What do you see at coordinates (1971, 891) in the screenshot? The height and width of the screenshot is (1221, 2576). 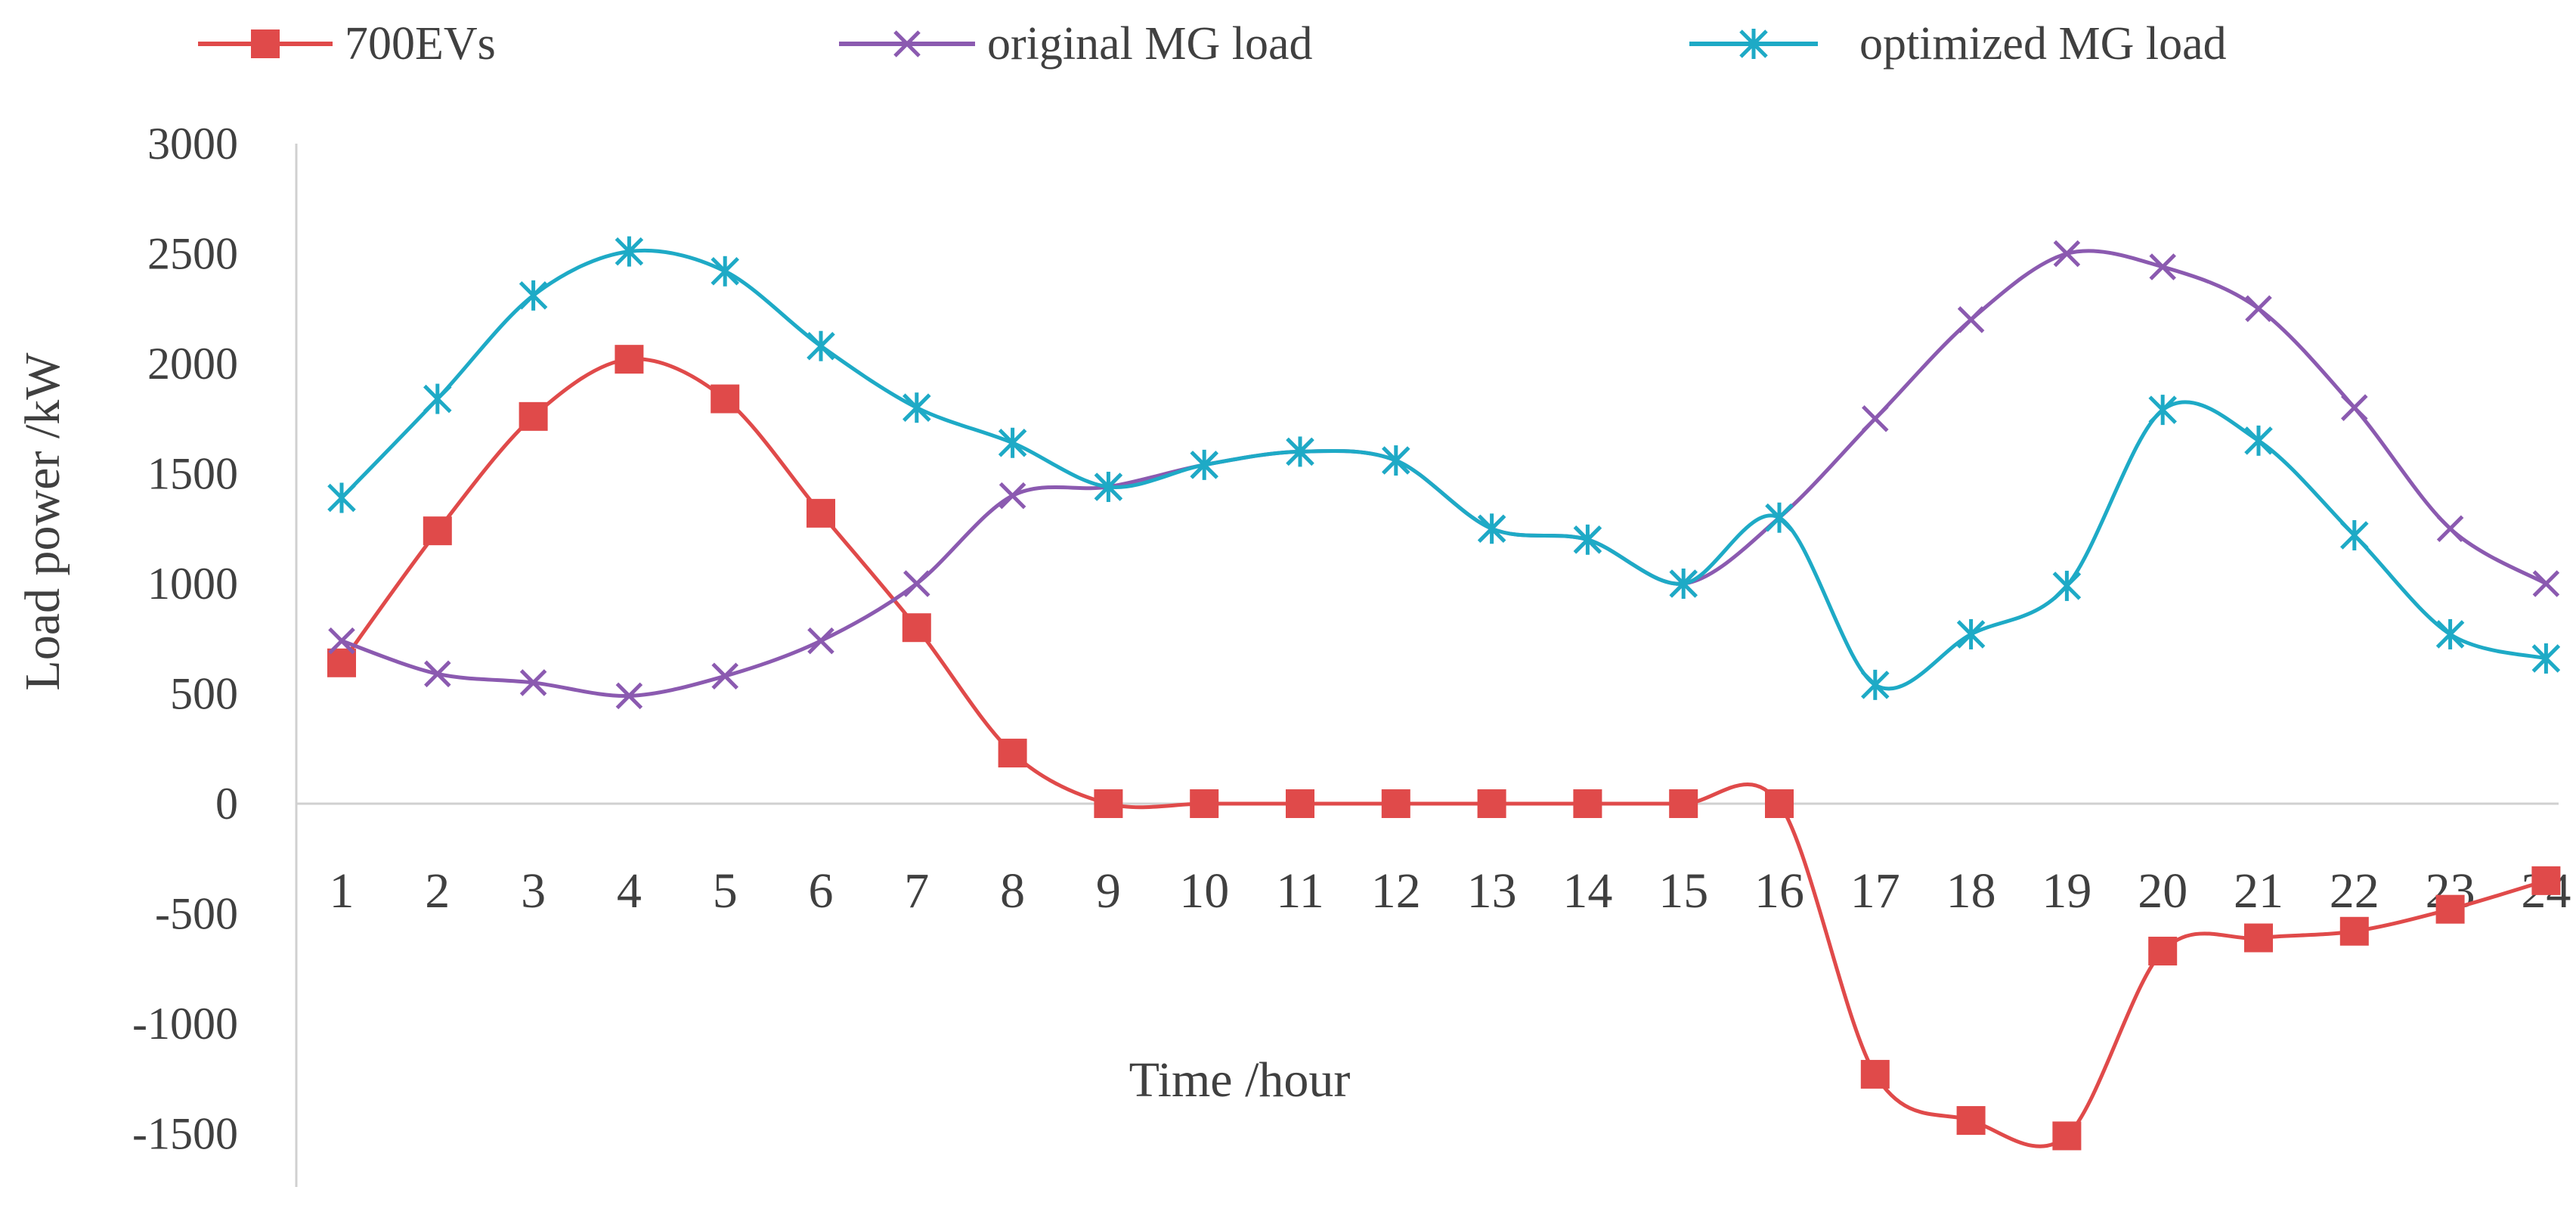 I see `x-tick-label: 18` at bounding box center [1971, 891].